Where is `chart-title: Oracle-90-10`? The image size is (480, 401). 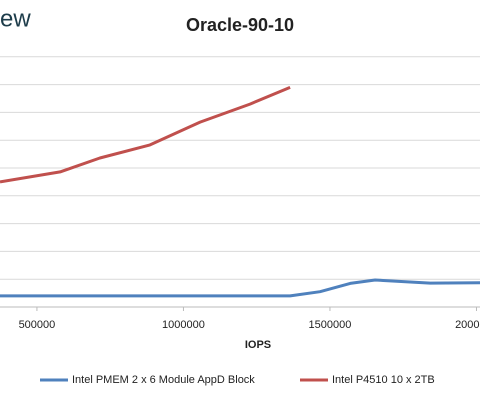 chart-title: Oracle-90-10 is located at coordinates (240, 25).